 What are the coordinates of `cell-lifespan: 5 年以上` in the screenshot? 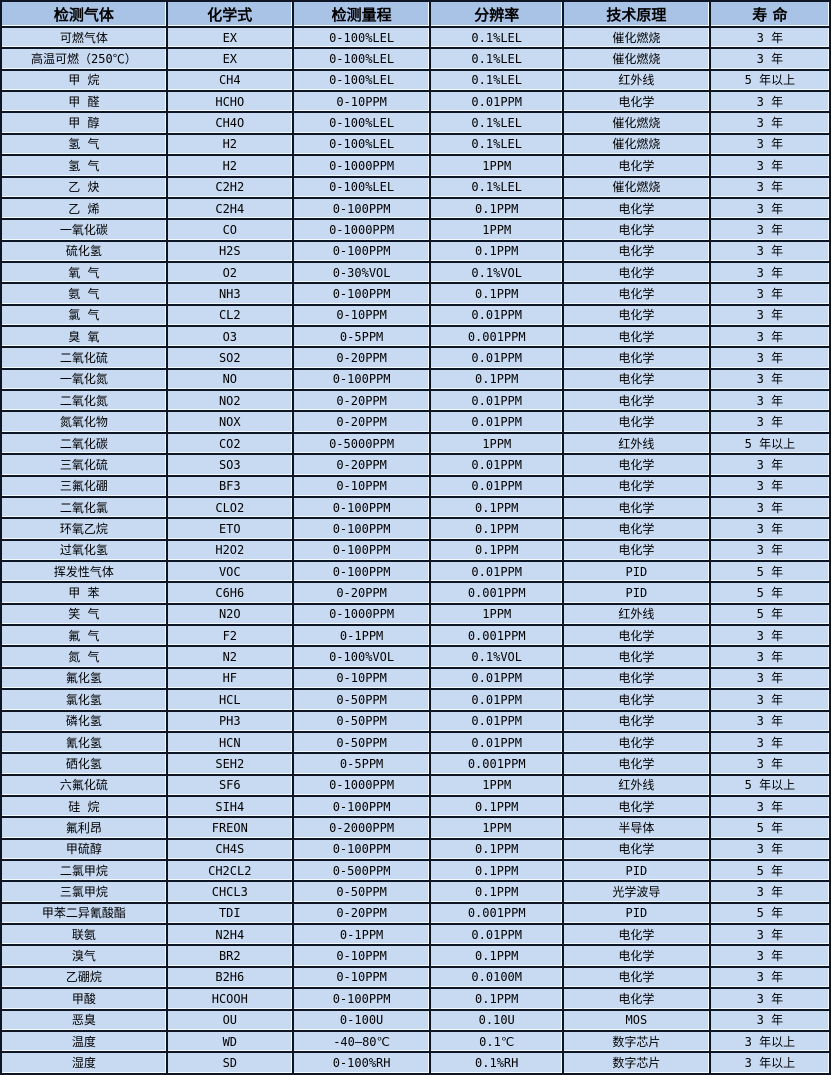 It's located at (769, 785).